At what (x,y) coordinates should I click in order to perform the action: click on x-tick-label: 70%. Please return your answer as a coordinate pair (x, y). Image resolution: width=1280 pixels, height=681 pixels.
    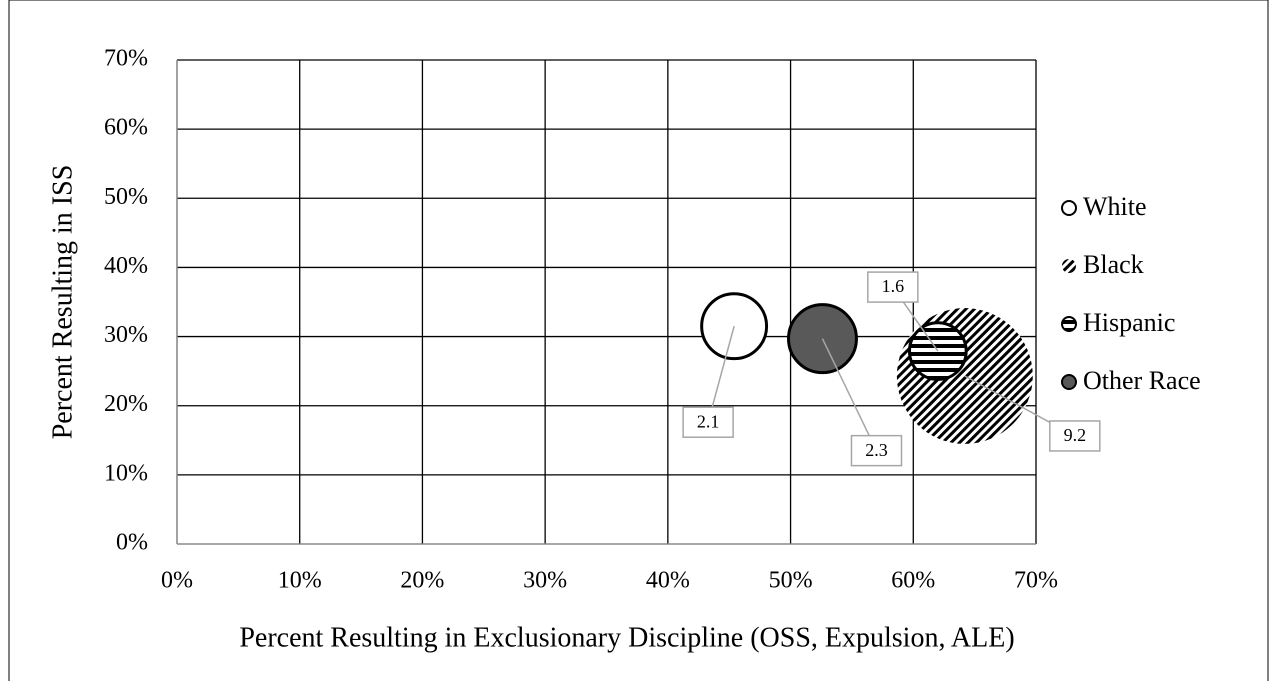
    Looking at the image, I should click on (1036, 581).